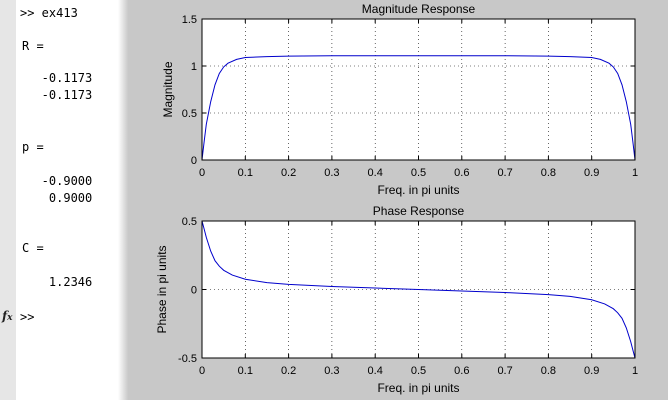 This screenshot has width=668, height=400. What do you see at coordinates (418, 190) in the screenshot?
I see `magnitude-x-axis-label: Freq. in pi units` at bounding box center [418, 190].